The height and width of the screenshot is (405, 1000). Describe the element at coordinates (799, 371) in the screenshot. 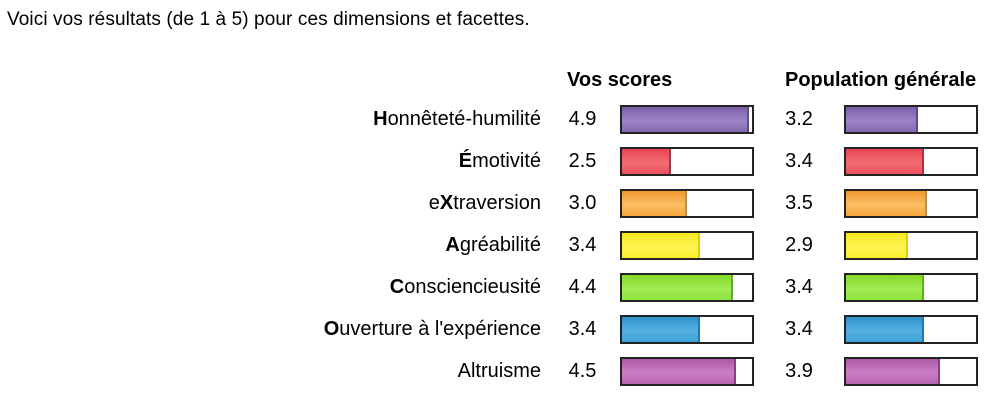

I see `population-value: 3.9` at that location.